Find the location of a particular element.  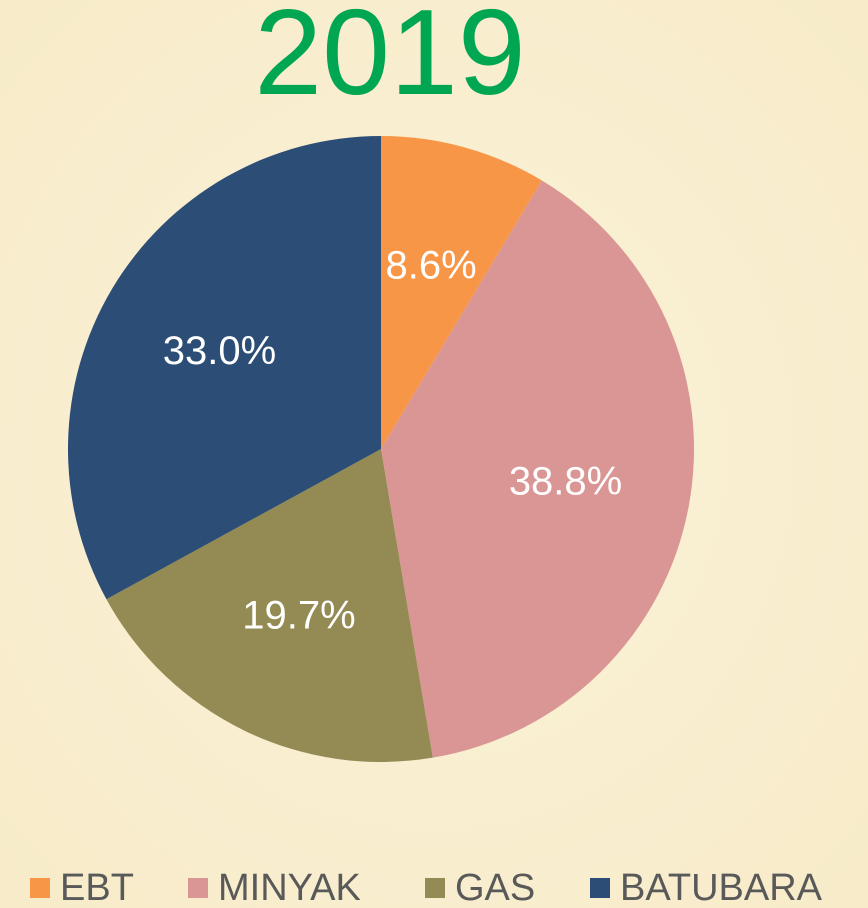

data-label: 33.0% is located at coordinates (219, 351).